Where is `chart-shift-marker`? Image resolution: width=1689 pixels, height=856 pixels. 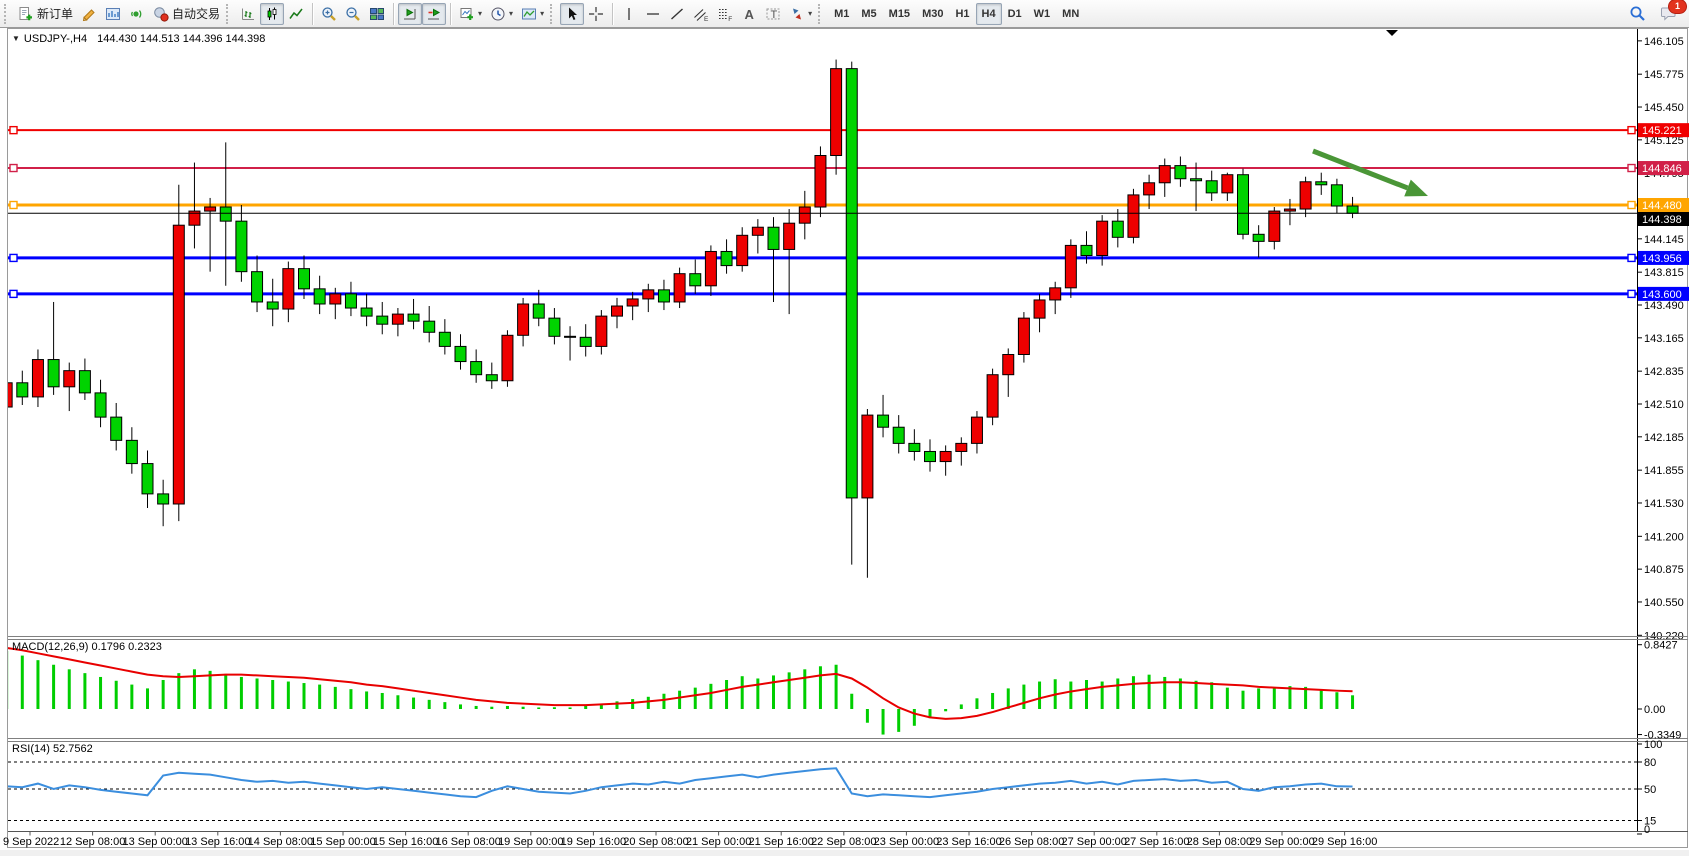 chart-shift-marker is located at coordinates (1392, 33).